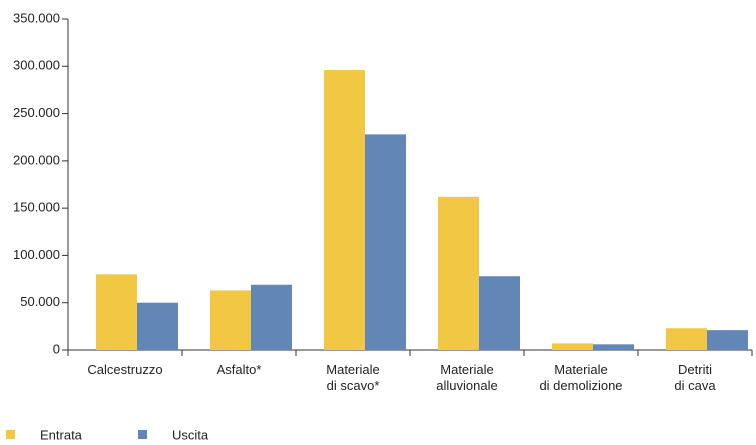  I want to click on x-tick-label-line: Calcestruzzo, so click(124, 369).